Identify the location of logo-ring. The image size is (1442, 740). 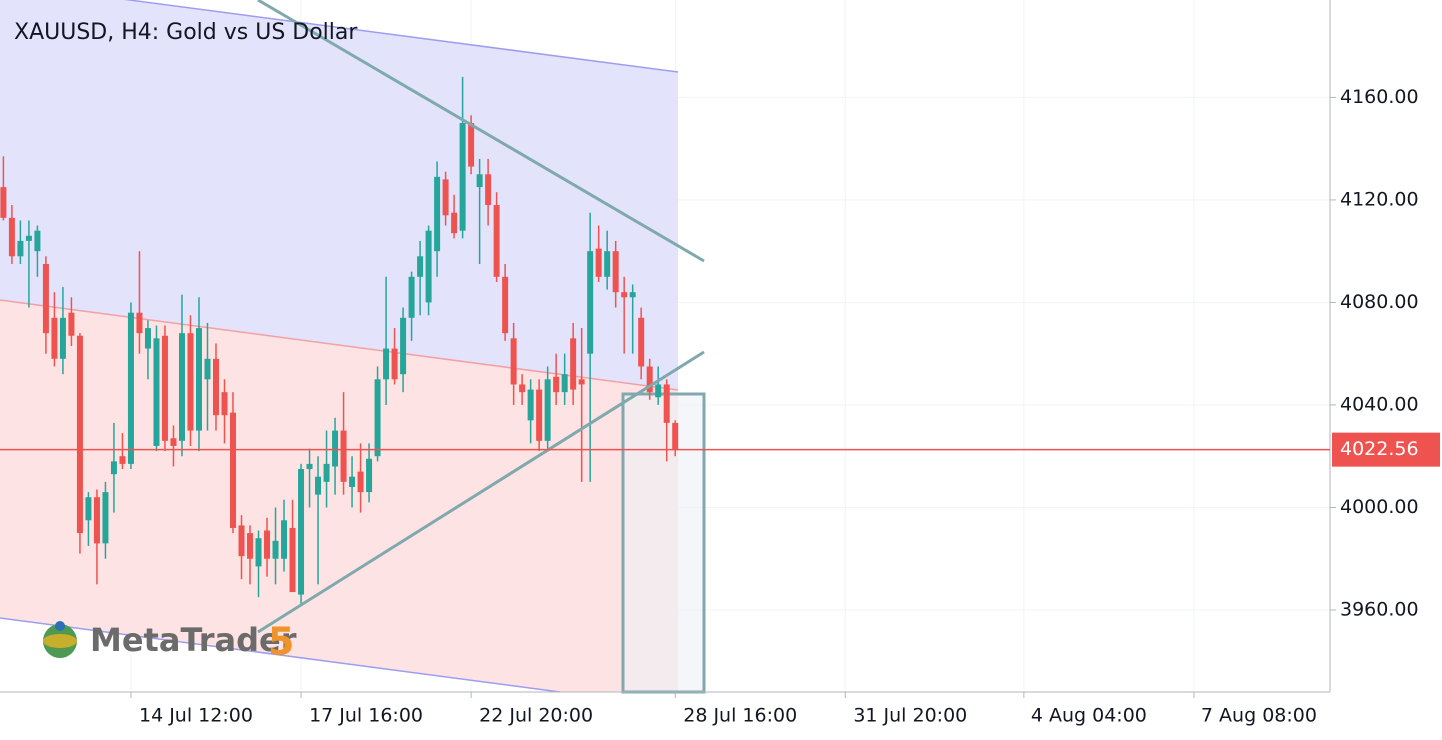
(60, 641).